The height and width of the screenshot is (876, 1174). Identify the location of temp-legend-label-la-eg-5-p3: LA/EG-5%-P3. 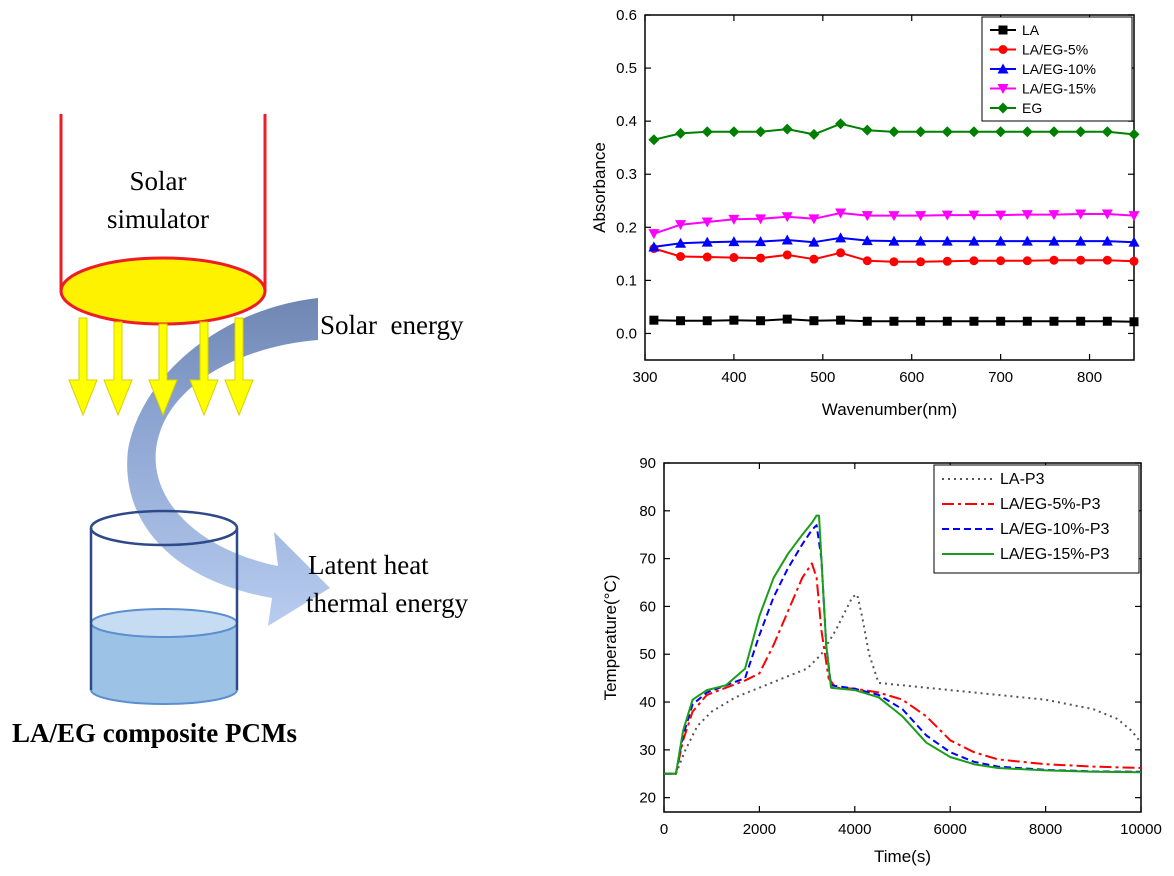
(1050, 504).